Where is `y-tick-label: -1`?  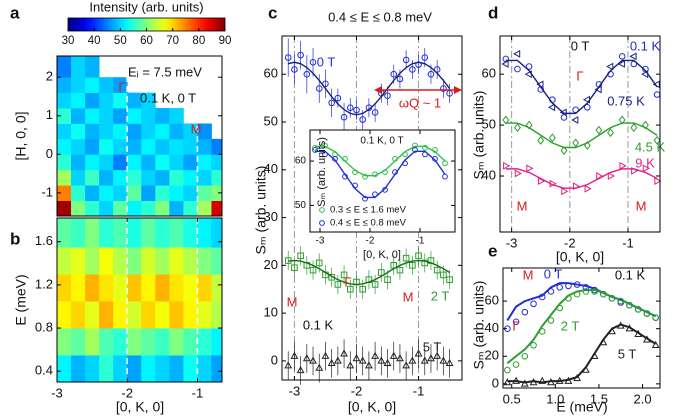
y-tick-label: -1 is located at coordinates (47, 191).